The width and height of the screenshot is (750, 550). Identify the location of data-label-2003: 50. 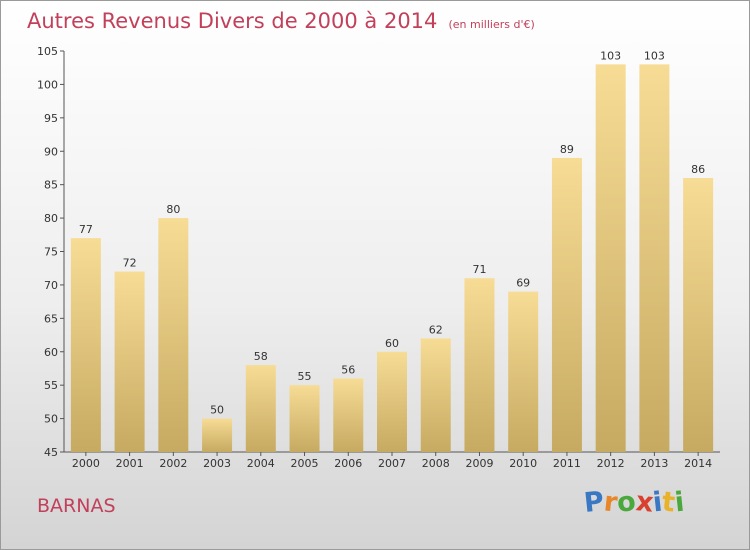
(217, 410).